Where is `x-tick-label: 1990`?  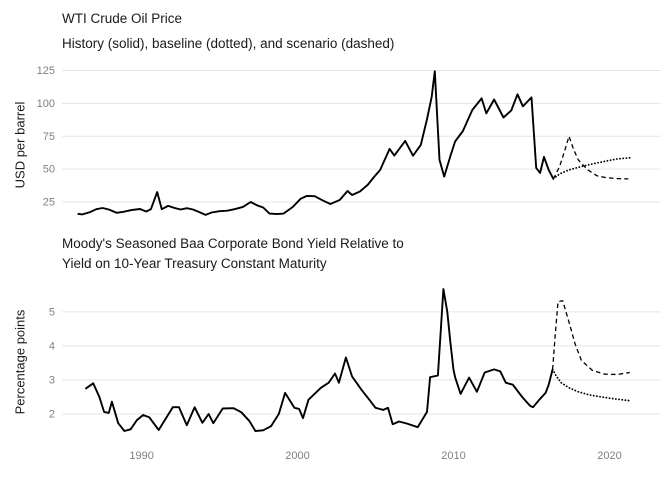 x-tick-label: 1990 is located at coordinates (141, 456).